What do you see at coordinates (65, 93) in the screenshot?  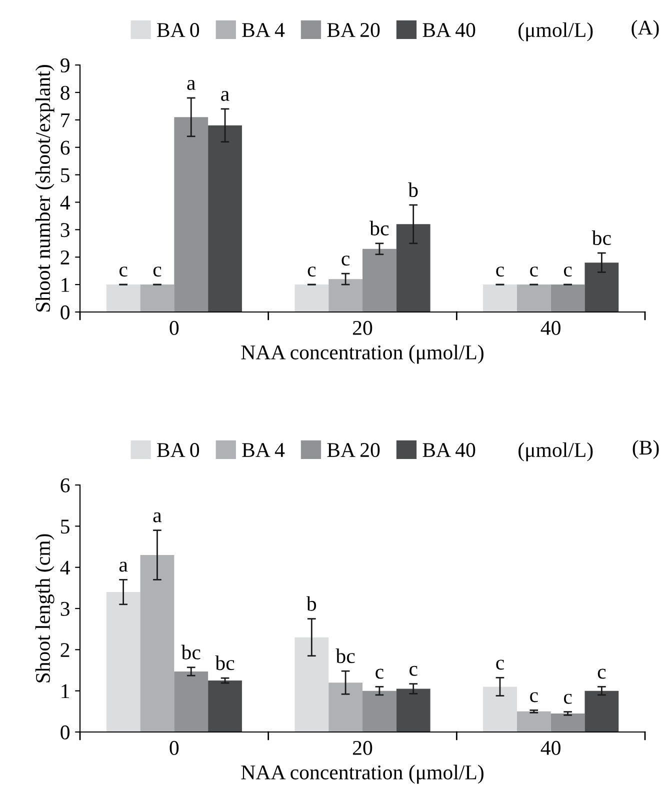 I see `y-tick-label: 8` at bounding box center [65, 93].